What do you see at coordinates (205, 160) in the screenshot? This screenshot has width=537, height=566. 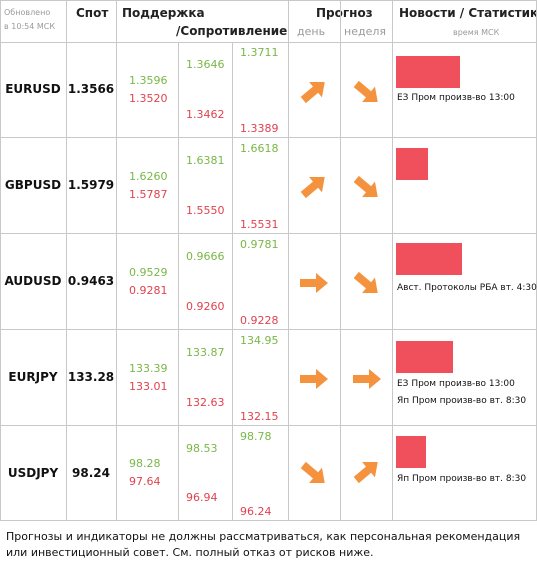 I see `support-2: 1.6381` at bounding box center [205, 160].